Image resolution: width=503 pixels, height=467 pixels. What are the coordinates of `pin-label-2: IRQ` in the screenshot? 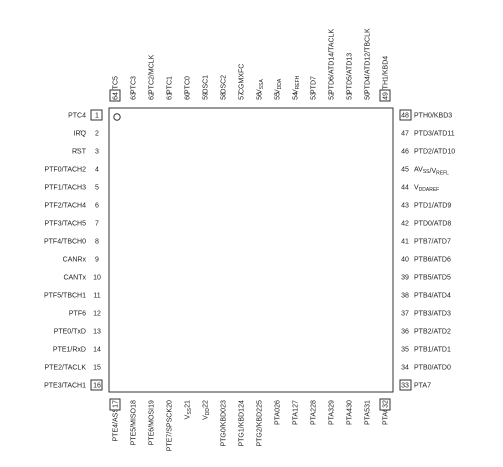 It's located at (80, 134).